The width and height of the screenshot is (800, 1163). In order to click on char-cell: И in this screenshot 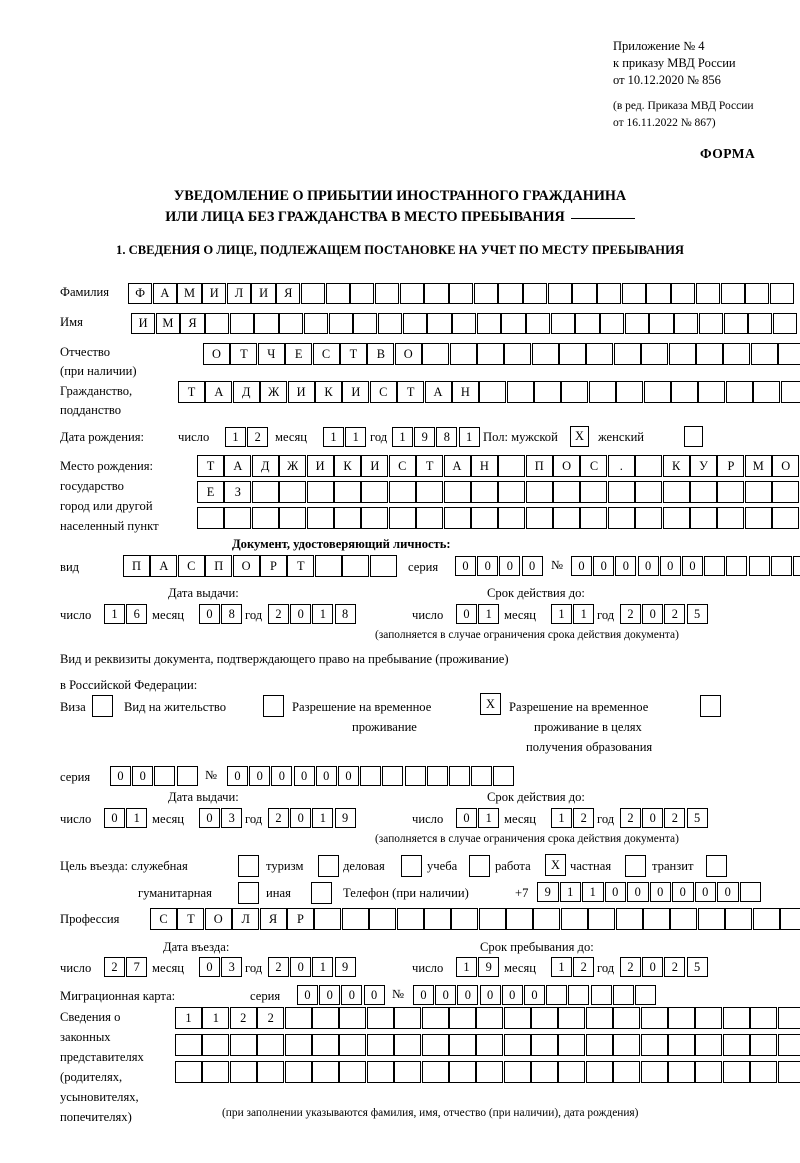, I will do `click(320, 466)`.